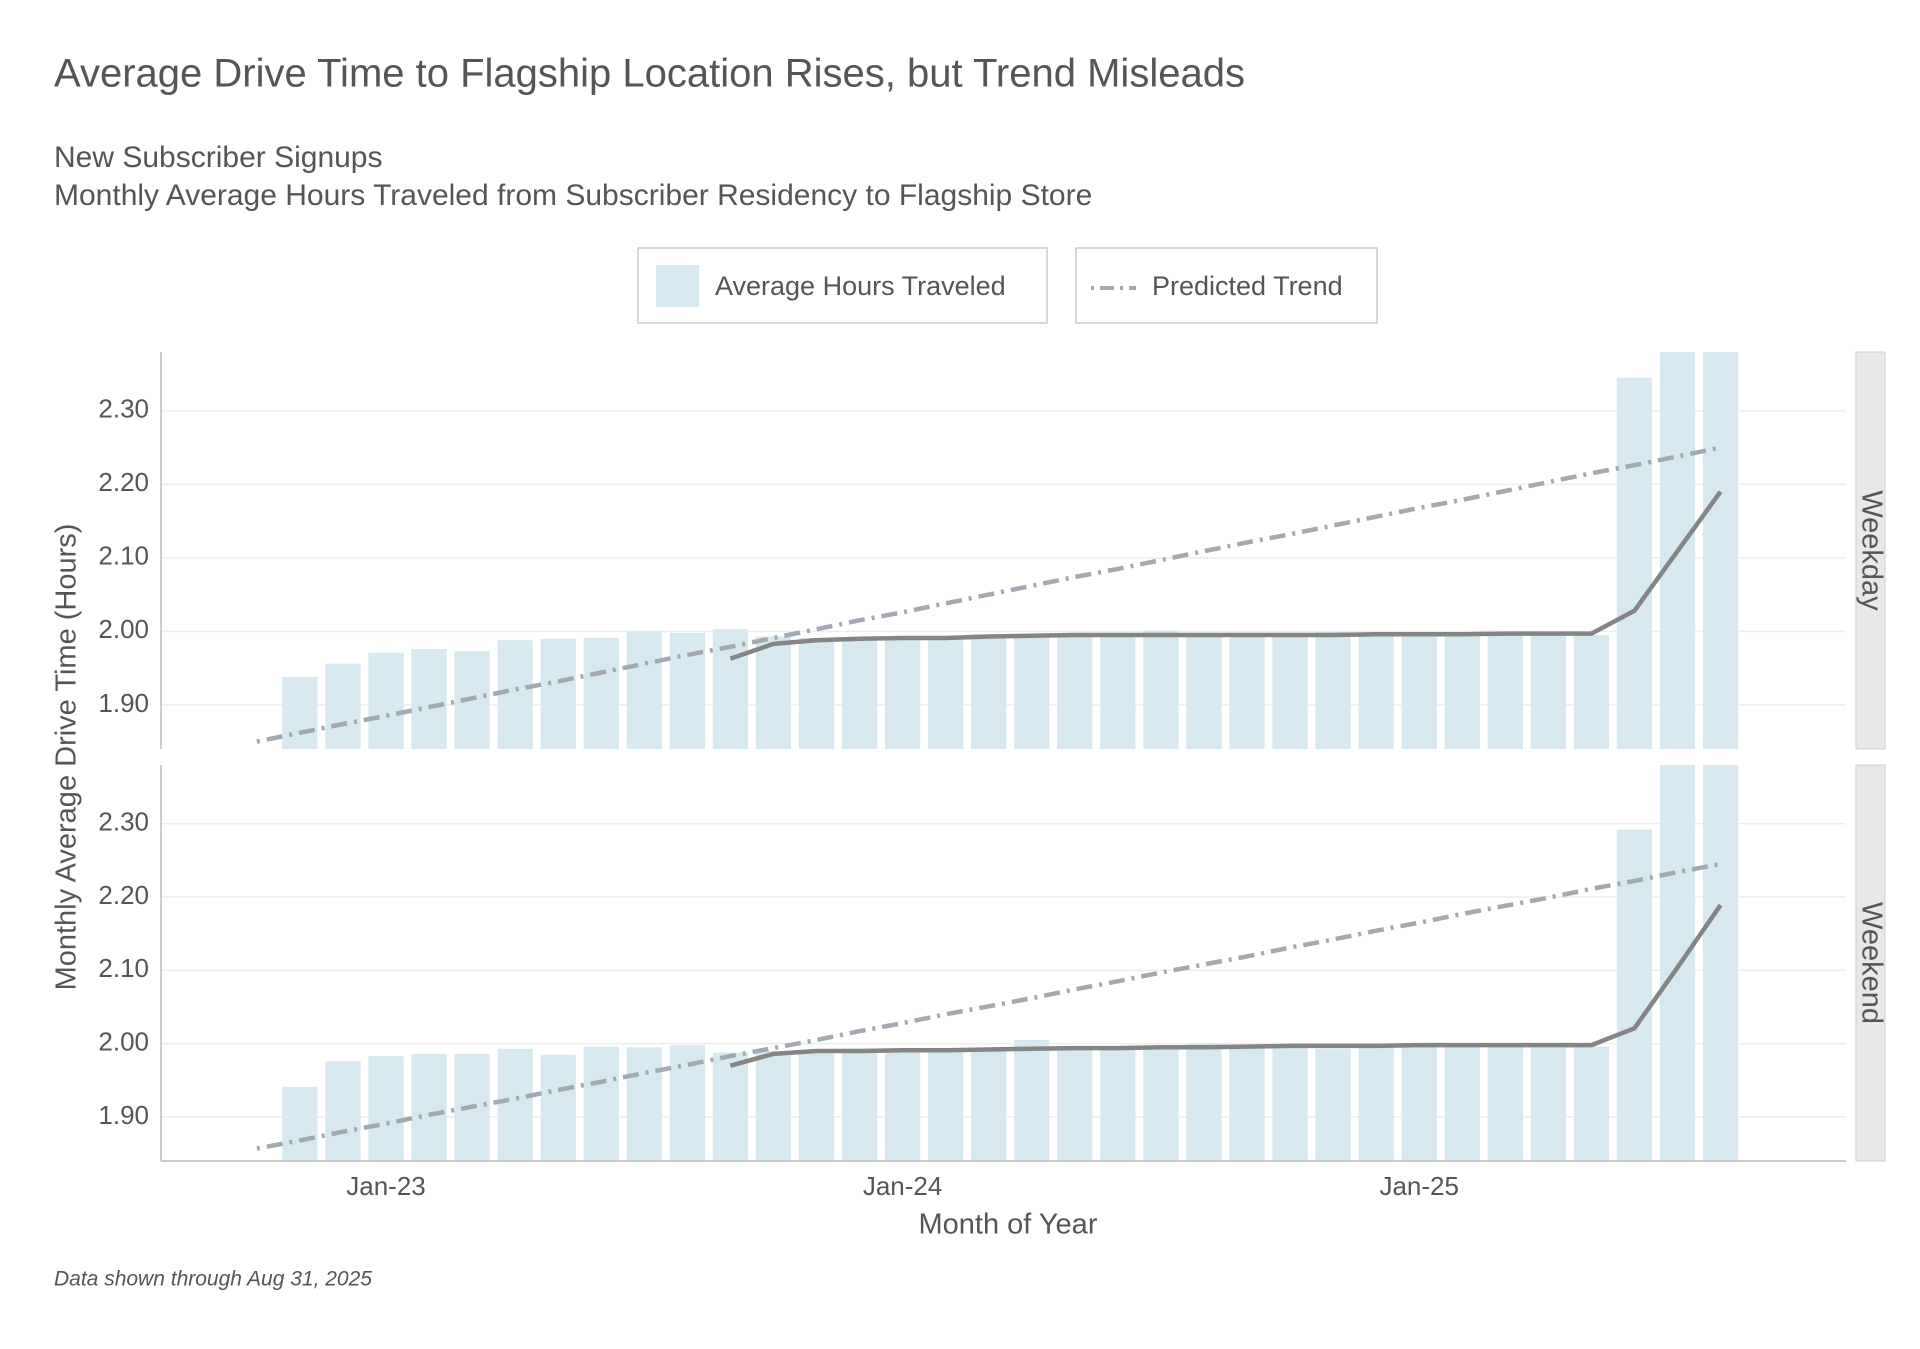  I want to click on legend-swatch, so click(677, 286).